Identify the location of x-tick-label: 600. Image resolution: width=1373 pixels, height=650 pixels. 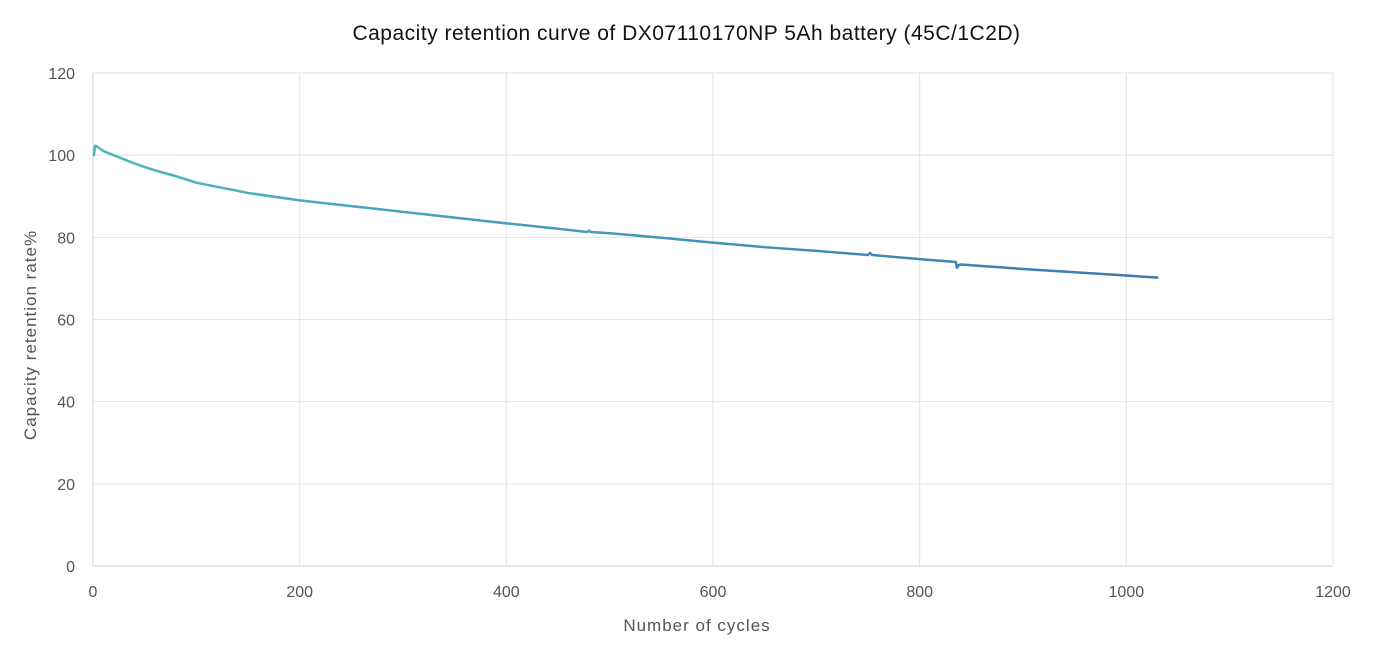
(713, 592).